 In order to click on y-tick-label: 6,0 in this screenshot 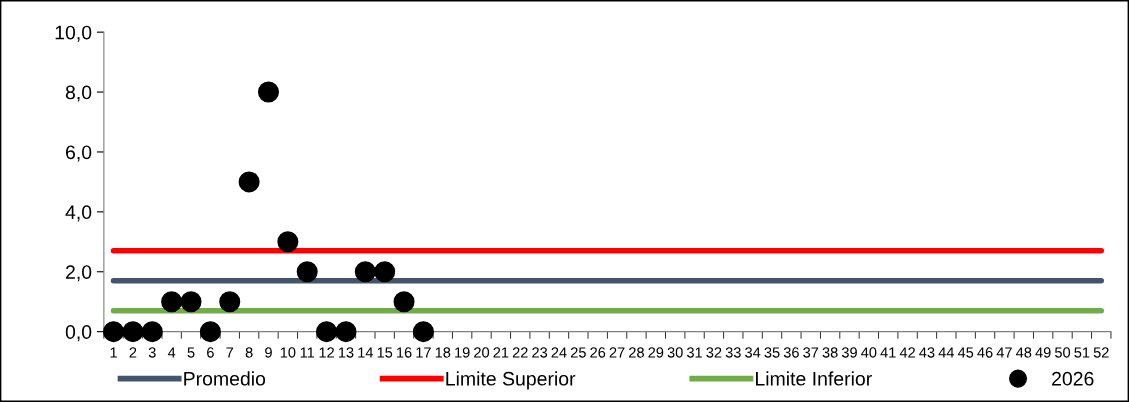, I will do `click(79, 153)`.